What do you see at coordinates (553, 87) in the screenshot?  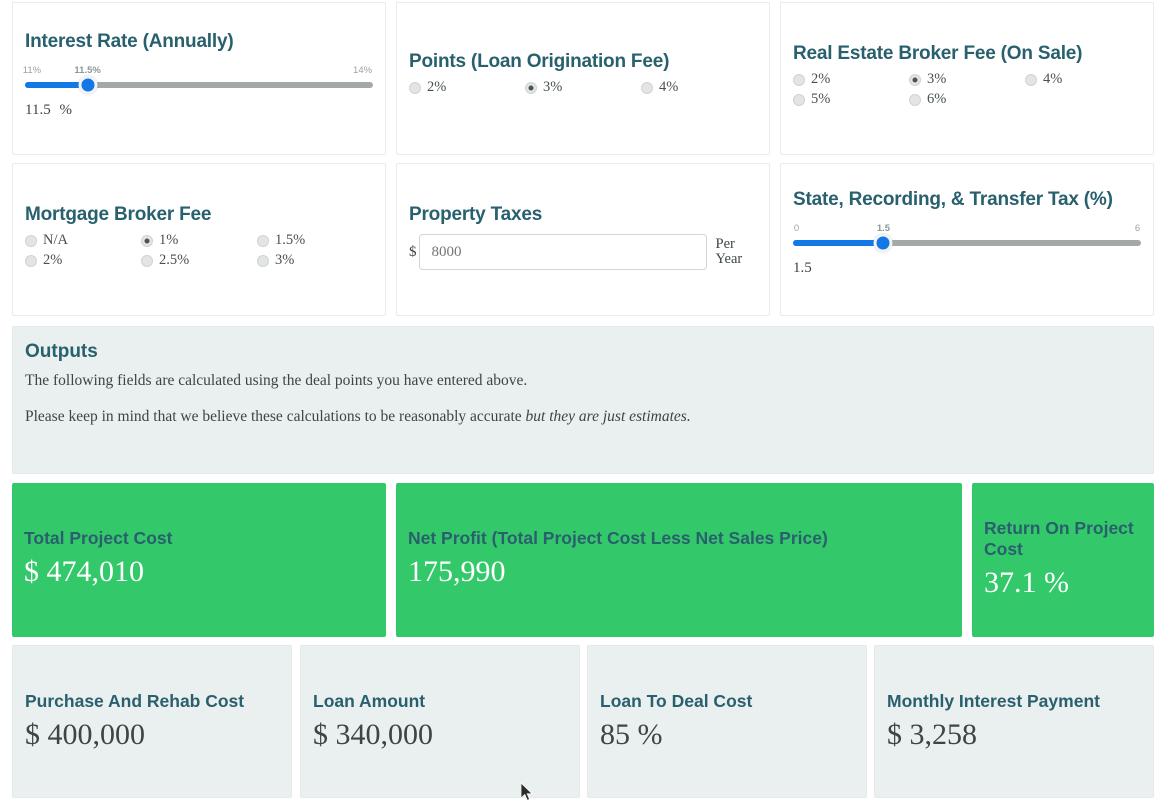 I see `points-option-label: 3%` at bounding box center [553, 87].